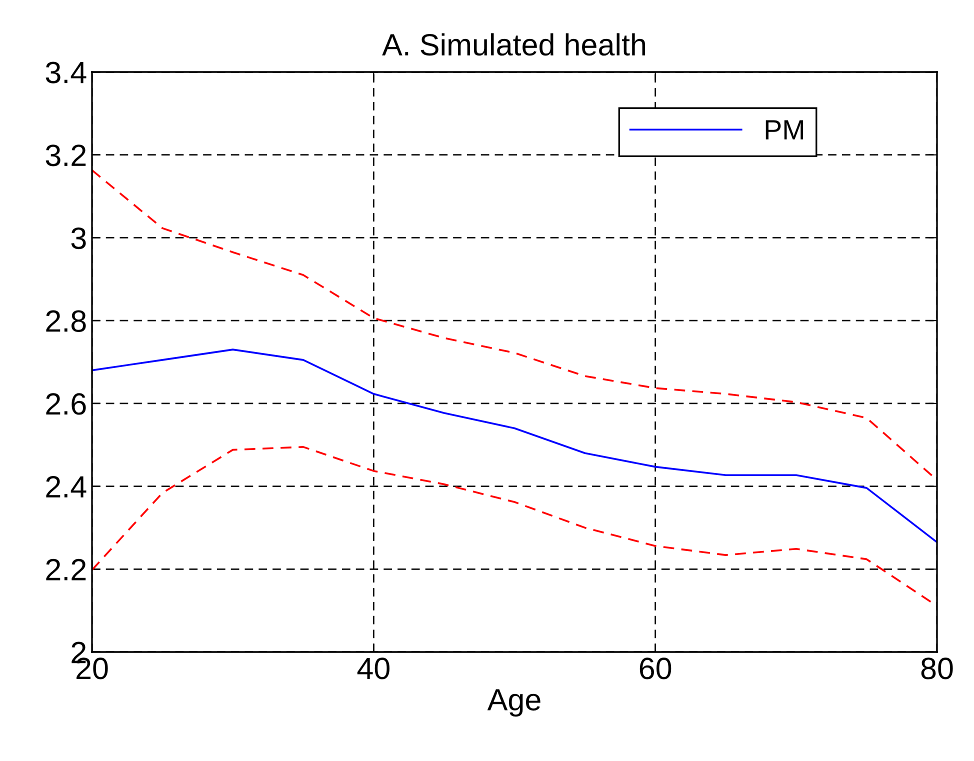  Describe the element at coordinates (66, 404) in the screenshot. I see `y-tick-label: 2.6` at that location.